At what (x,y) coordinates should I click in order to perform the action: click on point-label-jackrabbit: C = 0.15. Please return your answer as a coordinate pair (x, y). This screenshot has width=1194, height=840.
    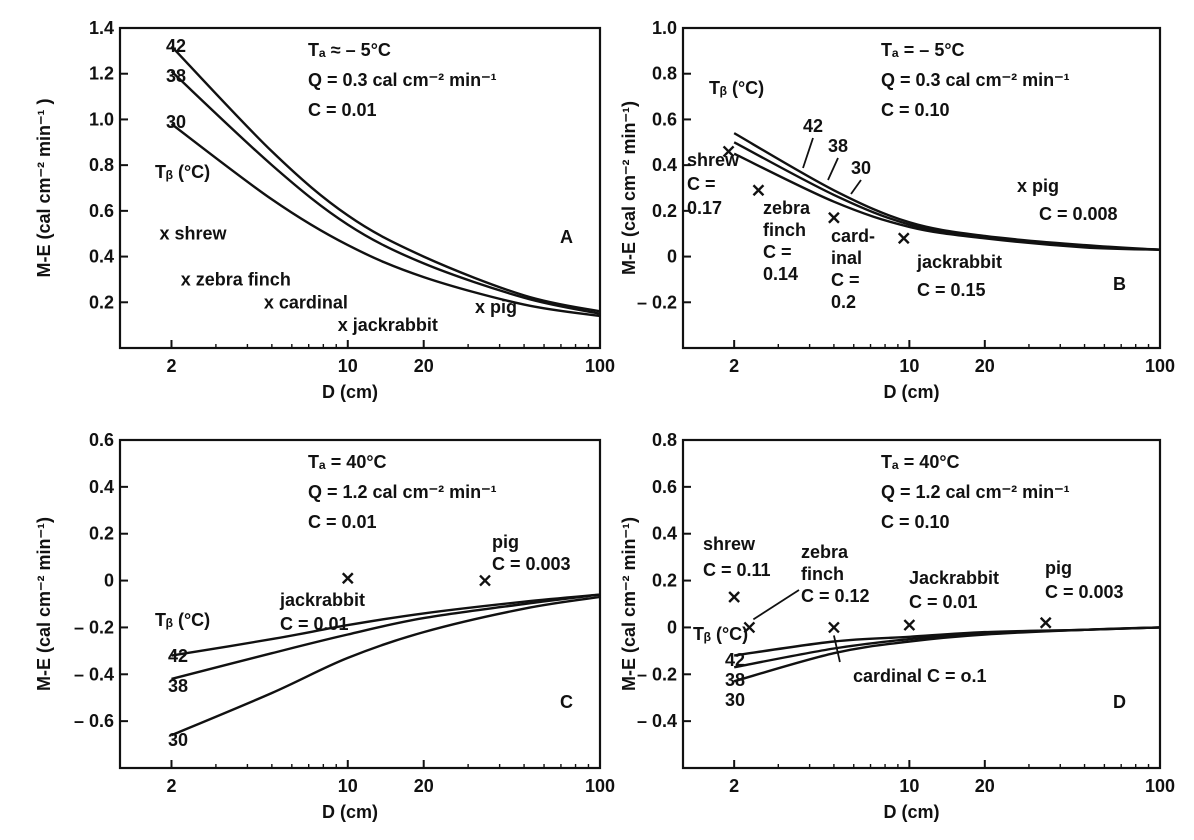
    Looking at the image, I should click on (951, 290).